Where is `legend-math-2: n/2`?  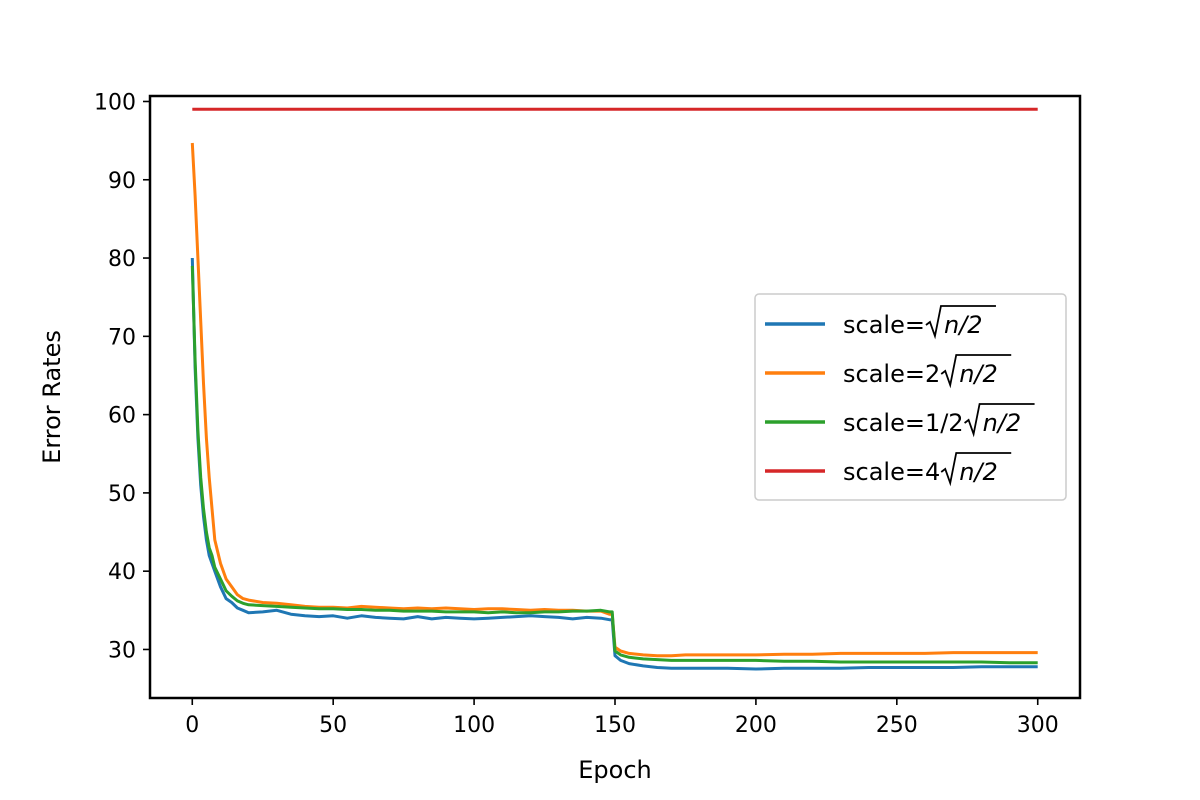
legend-math-2: n/2 is located at coordinates (978, 374).